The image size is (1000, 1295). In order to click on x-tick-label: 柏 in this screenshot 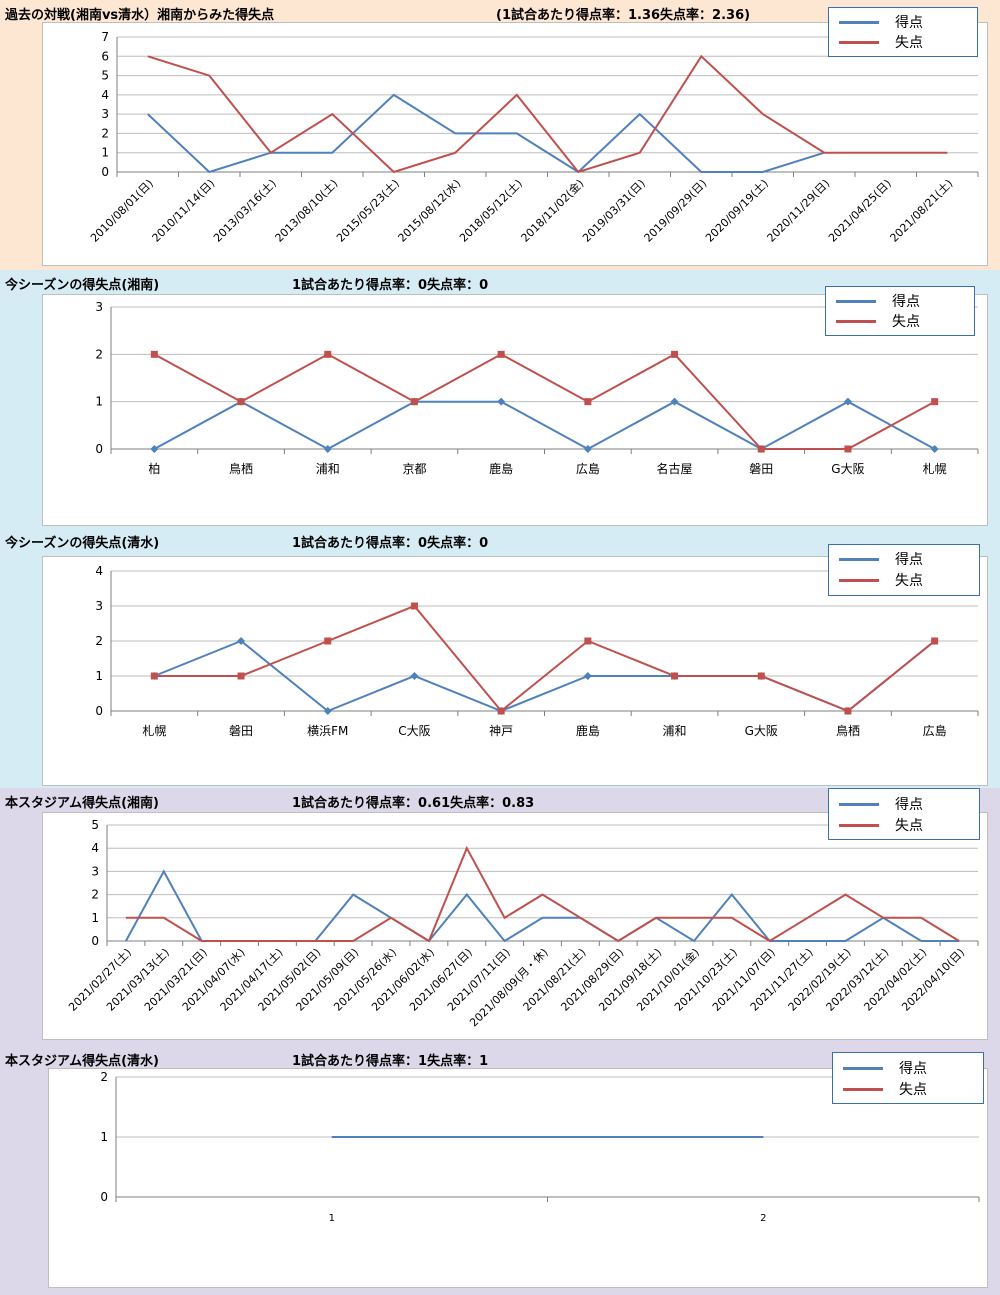, I will do `click(154, 468)`.